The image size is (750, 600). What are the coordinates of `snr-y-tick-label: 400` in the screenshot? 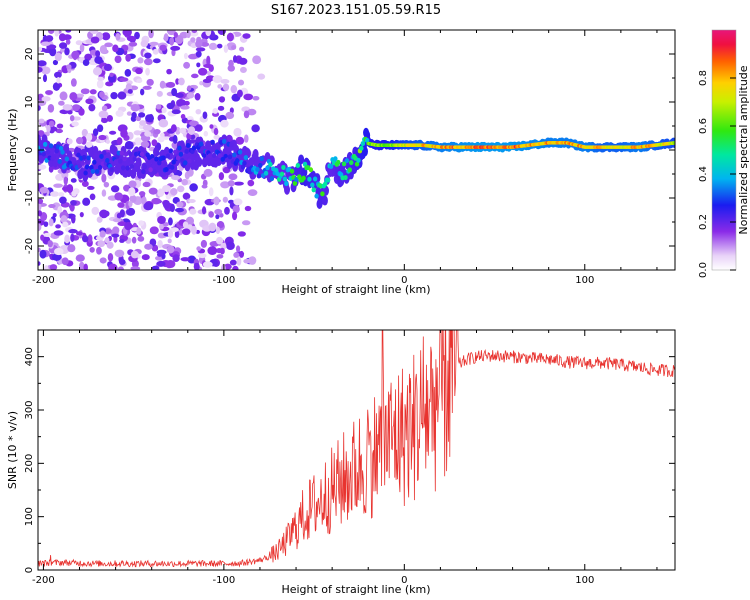 It's located at (29, 356).